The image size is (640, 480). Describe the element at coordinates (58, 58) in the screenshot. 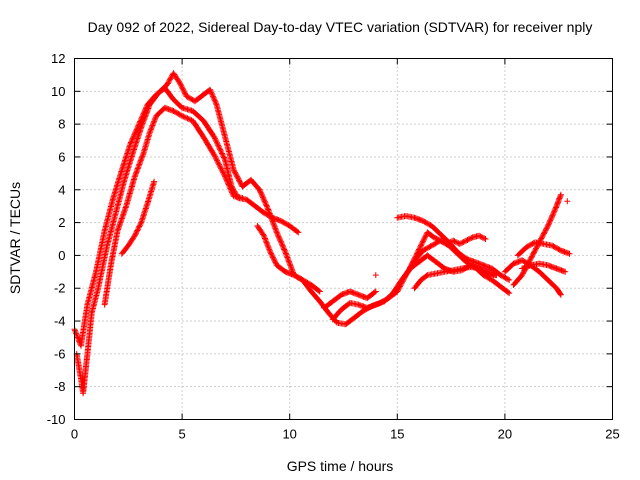

I see `y-tick-label: 12` at that location.